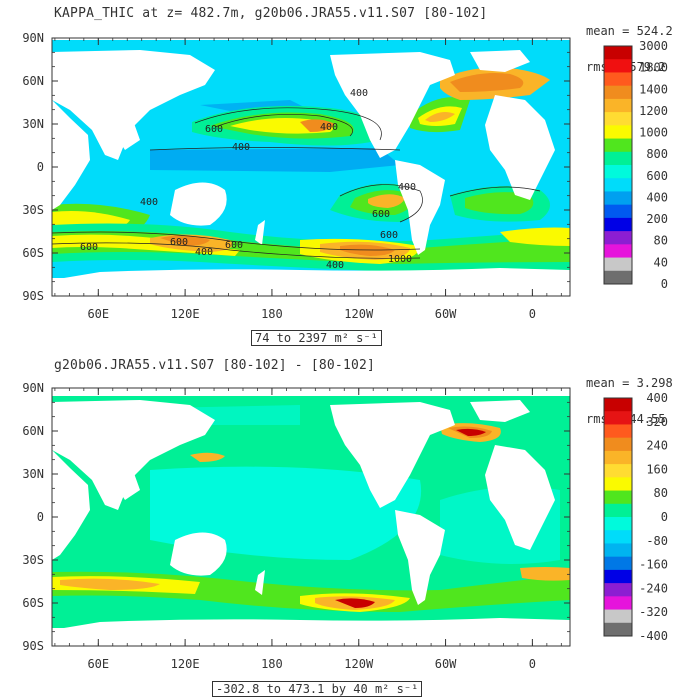  I want to click on panel1-range-label: 74 to 2397 m² s⁻¹, so click(316, 338).